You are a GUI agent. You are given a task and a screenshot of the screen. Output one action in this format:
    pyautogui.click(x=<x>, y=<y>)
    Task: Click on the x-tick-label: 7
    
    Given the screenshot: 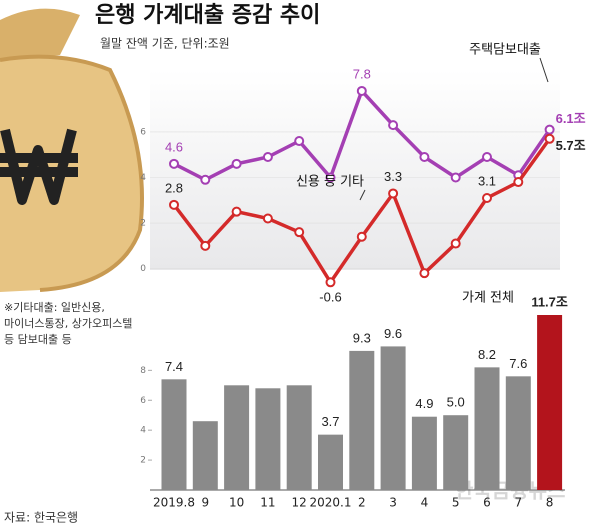 What is the action you would take?
    pyautogui.click(x=518, y=503)
    